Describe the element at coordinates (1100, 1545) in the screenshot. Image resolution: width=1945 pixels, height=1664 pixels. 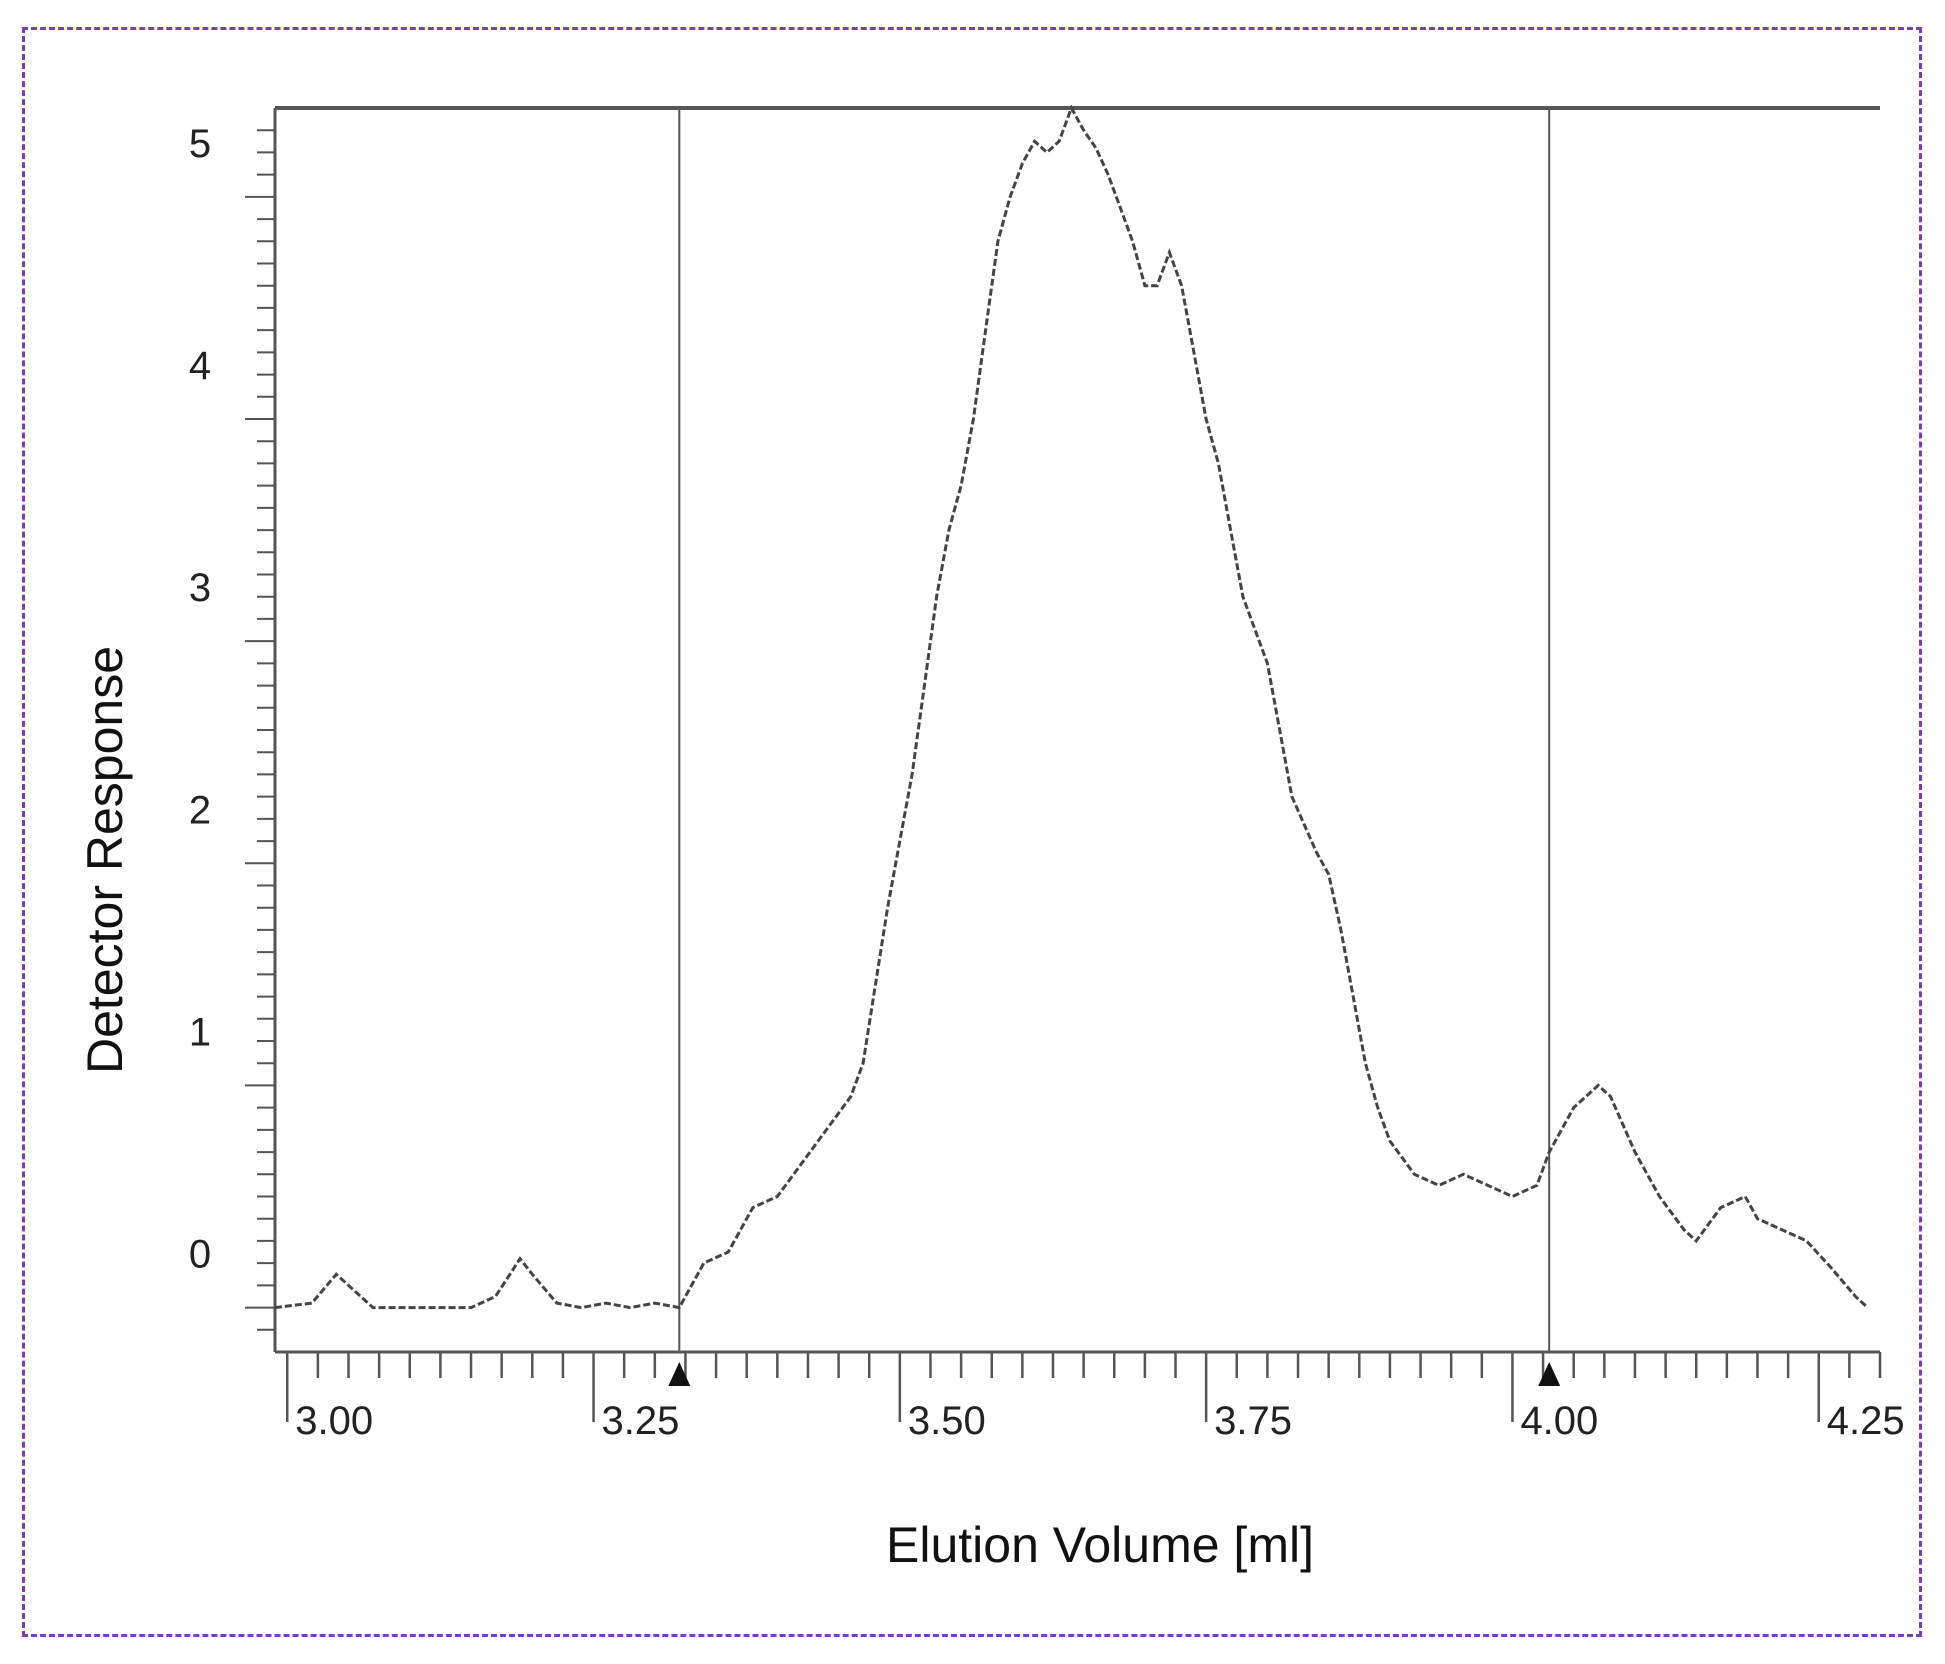
I see `x-axis-label: Elution Volume [ml]` at that location.